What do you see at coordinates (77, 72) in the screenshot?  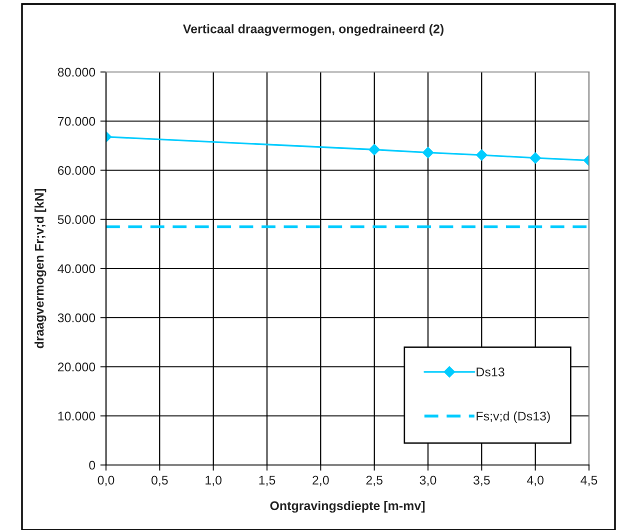 I see `y-tick-label: 80.000` at bounding box center [77, 72].